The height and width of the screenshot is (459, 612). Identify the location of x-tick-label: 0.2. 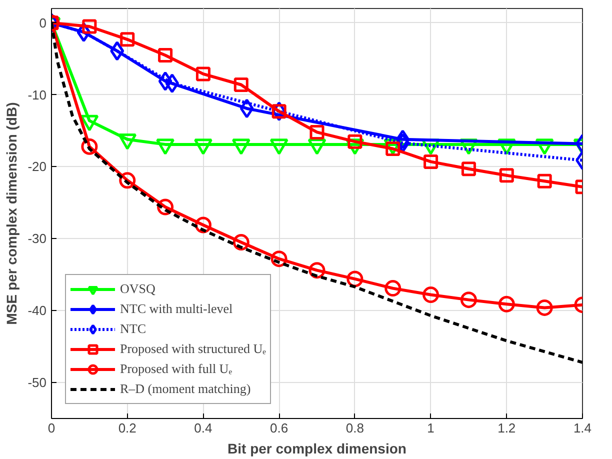
(127, 428).